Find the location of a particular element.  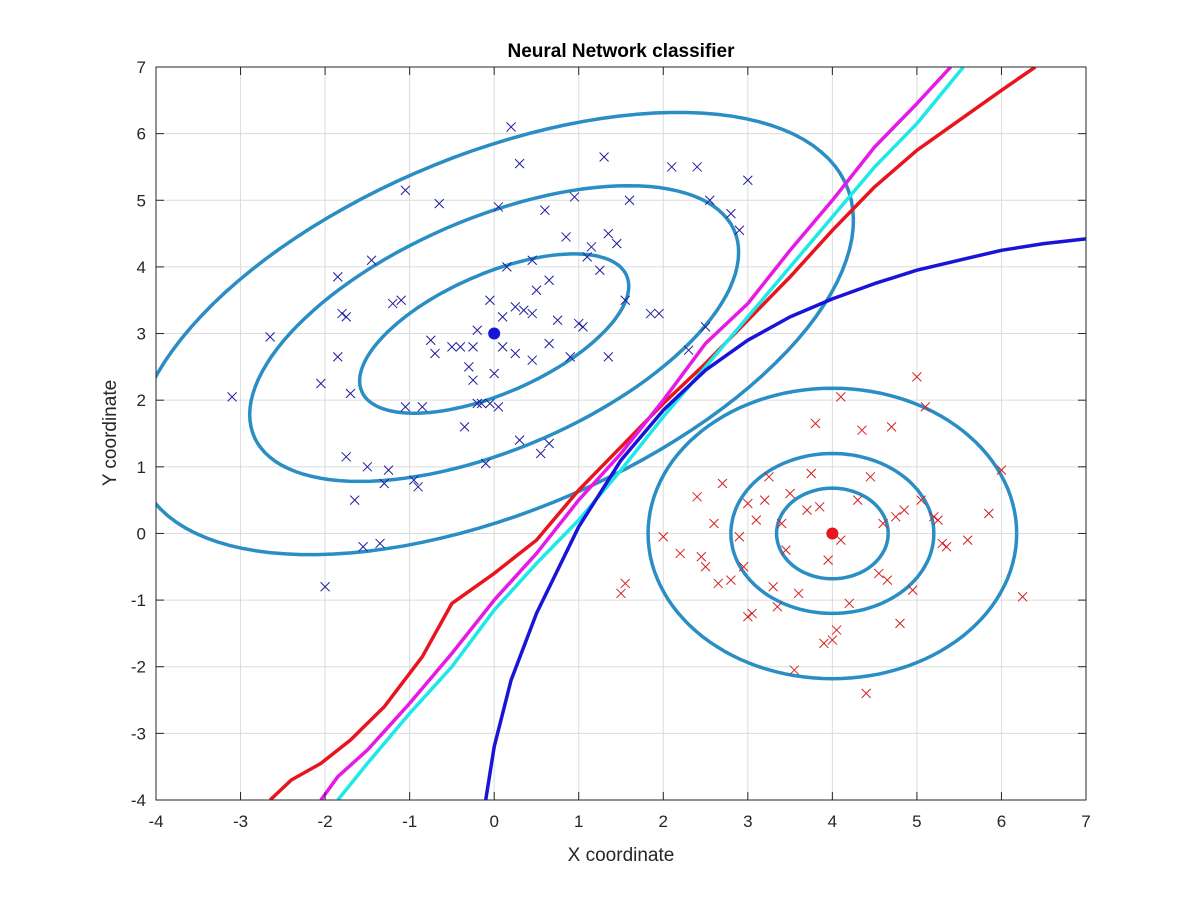

class1-mean-marker is located at coordinates (494, 333).